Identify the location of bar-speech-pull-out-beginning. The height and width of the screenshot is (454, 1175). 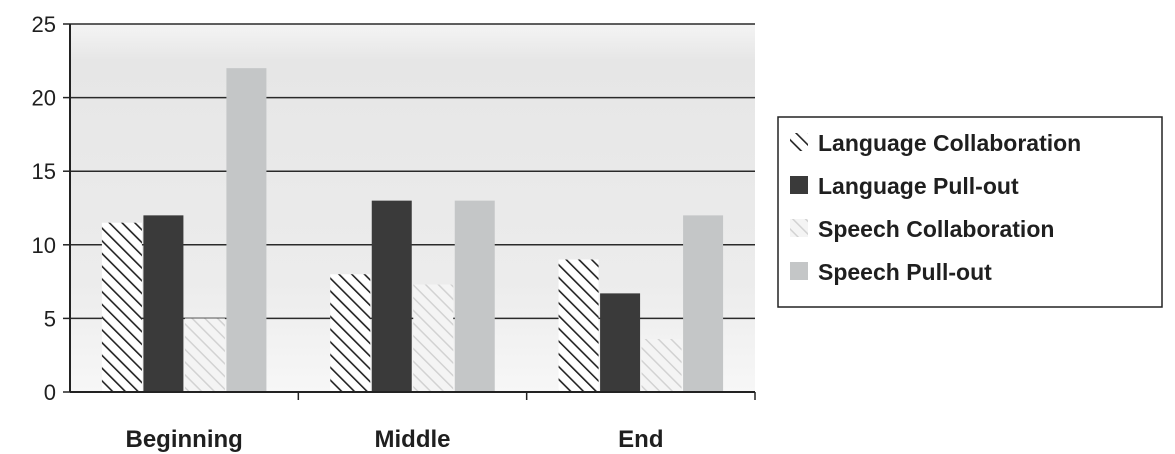
(246, 230).